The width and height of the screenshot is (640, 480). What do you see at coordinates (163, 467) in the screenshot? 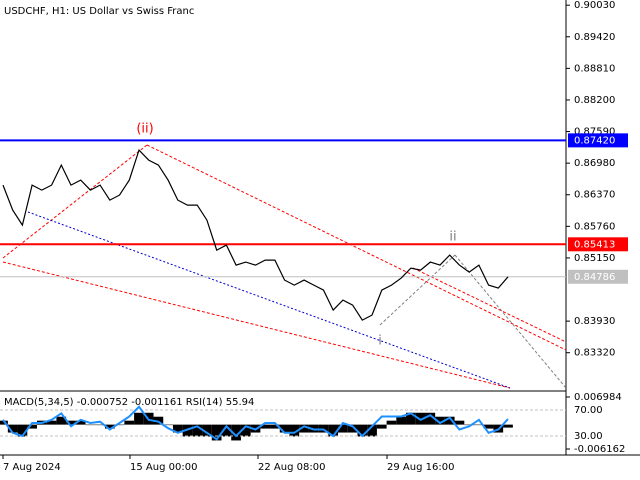
I see `x-tick-label: 15 Aug 00:00` at bounding box center [163, 467].